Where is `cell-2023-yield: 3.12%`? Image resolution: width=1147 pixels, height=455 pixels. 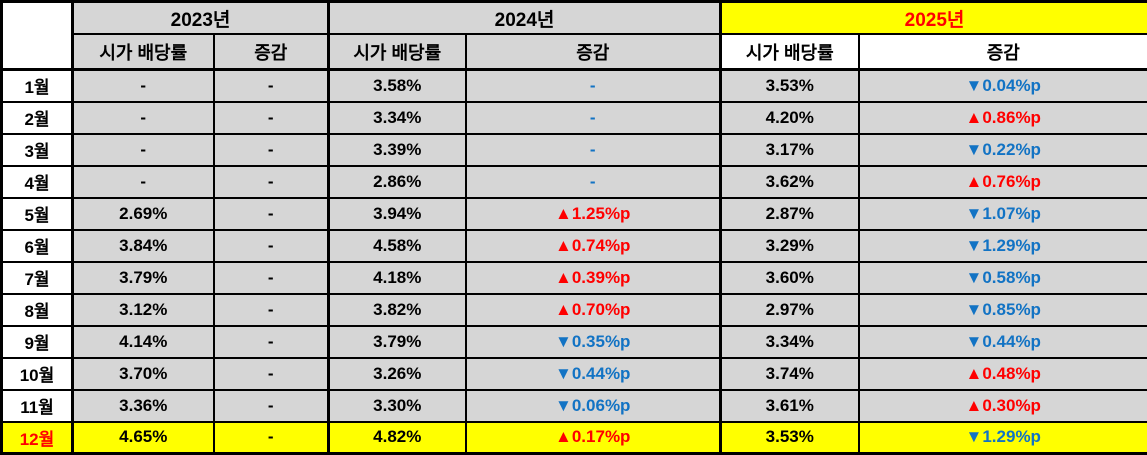
cell-2023-yield: 3.12% is located at coordinates (143, 310).